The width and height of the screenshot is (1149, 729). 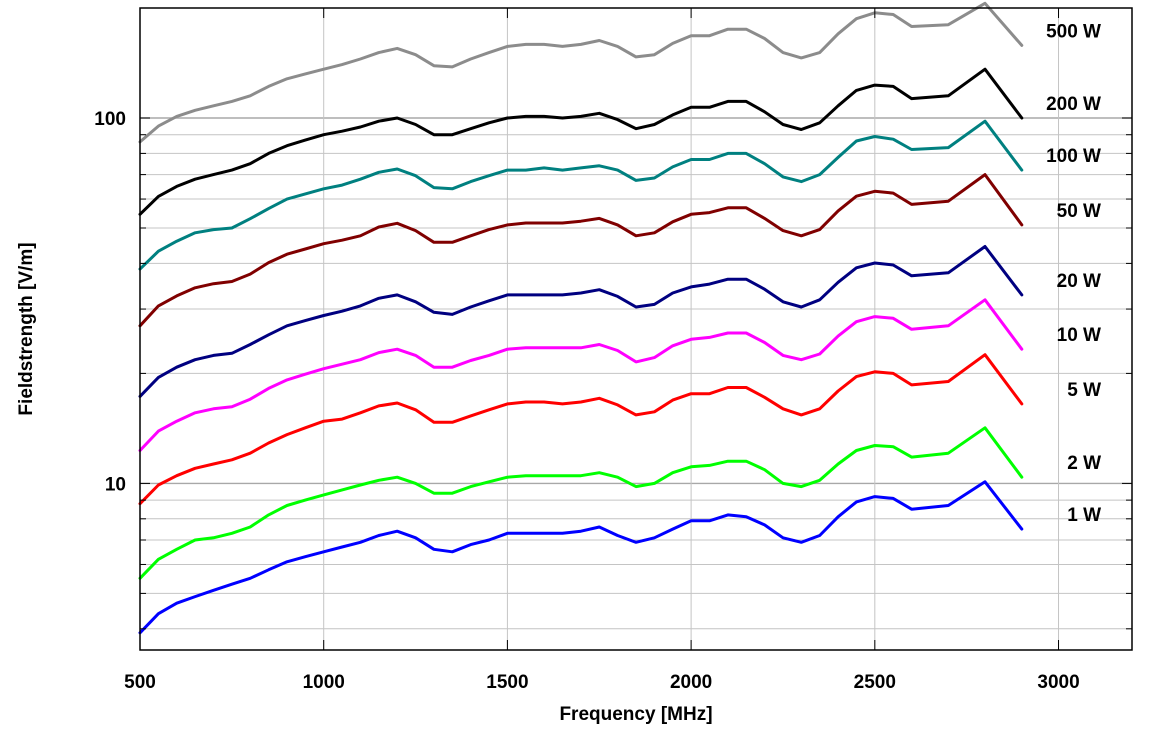 What do you see at coordinates (1073, 156) in the screenshot?
I see `series-label-100-w: 100 W` at bounding box center [1073, 156].